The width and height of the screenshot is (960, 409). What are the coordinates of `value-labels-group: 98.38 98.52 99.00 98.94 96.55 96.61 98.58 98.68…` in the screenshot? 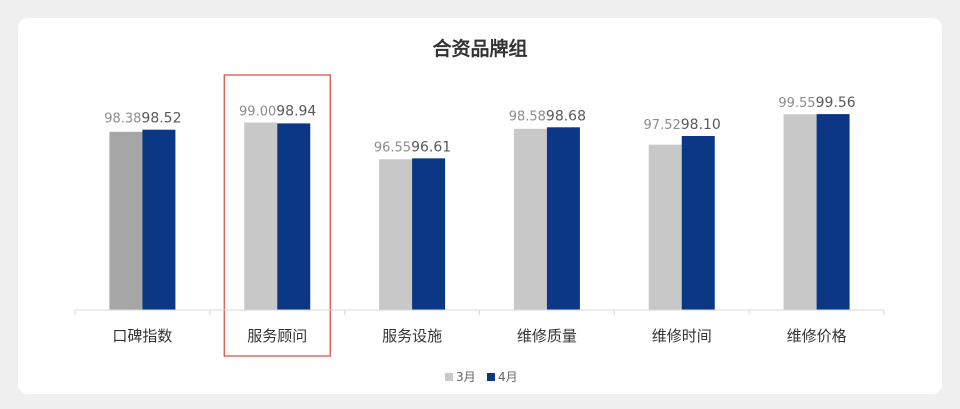 It's located at (480, 125).